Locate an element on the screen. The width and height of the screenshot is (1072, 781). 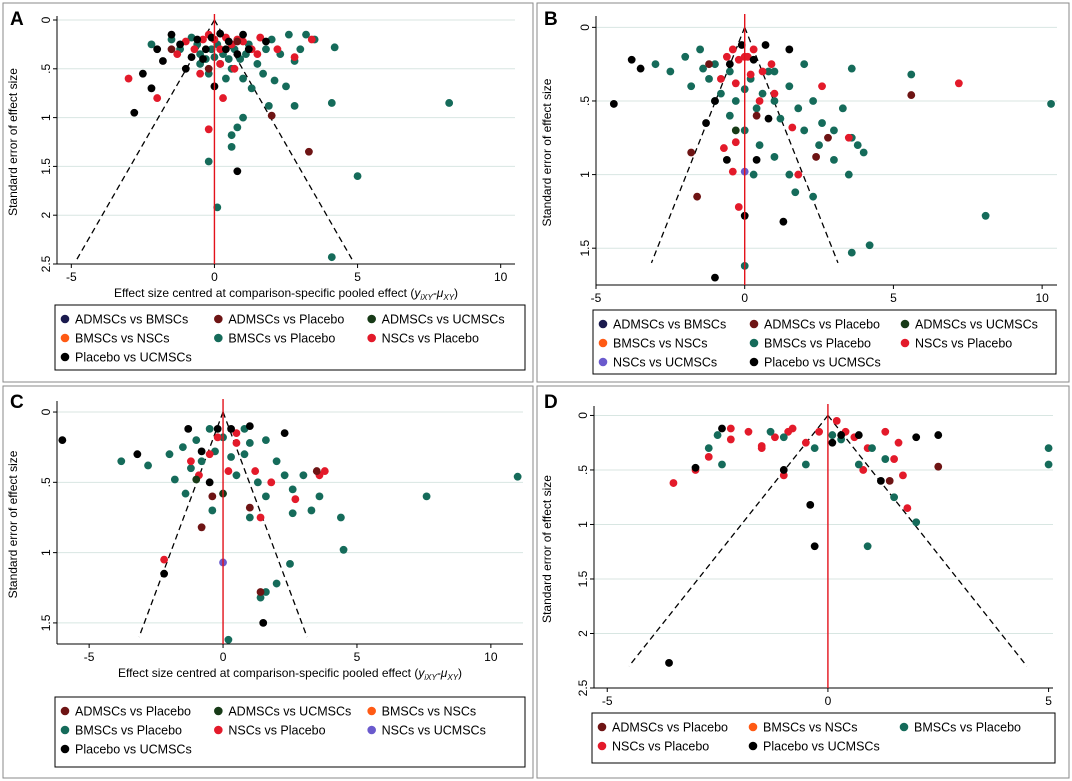
y-axis-title: Standard error of effect size is located at coordinates (13, 524).